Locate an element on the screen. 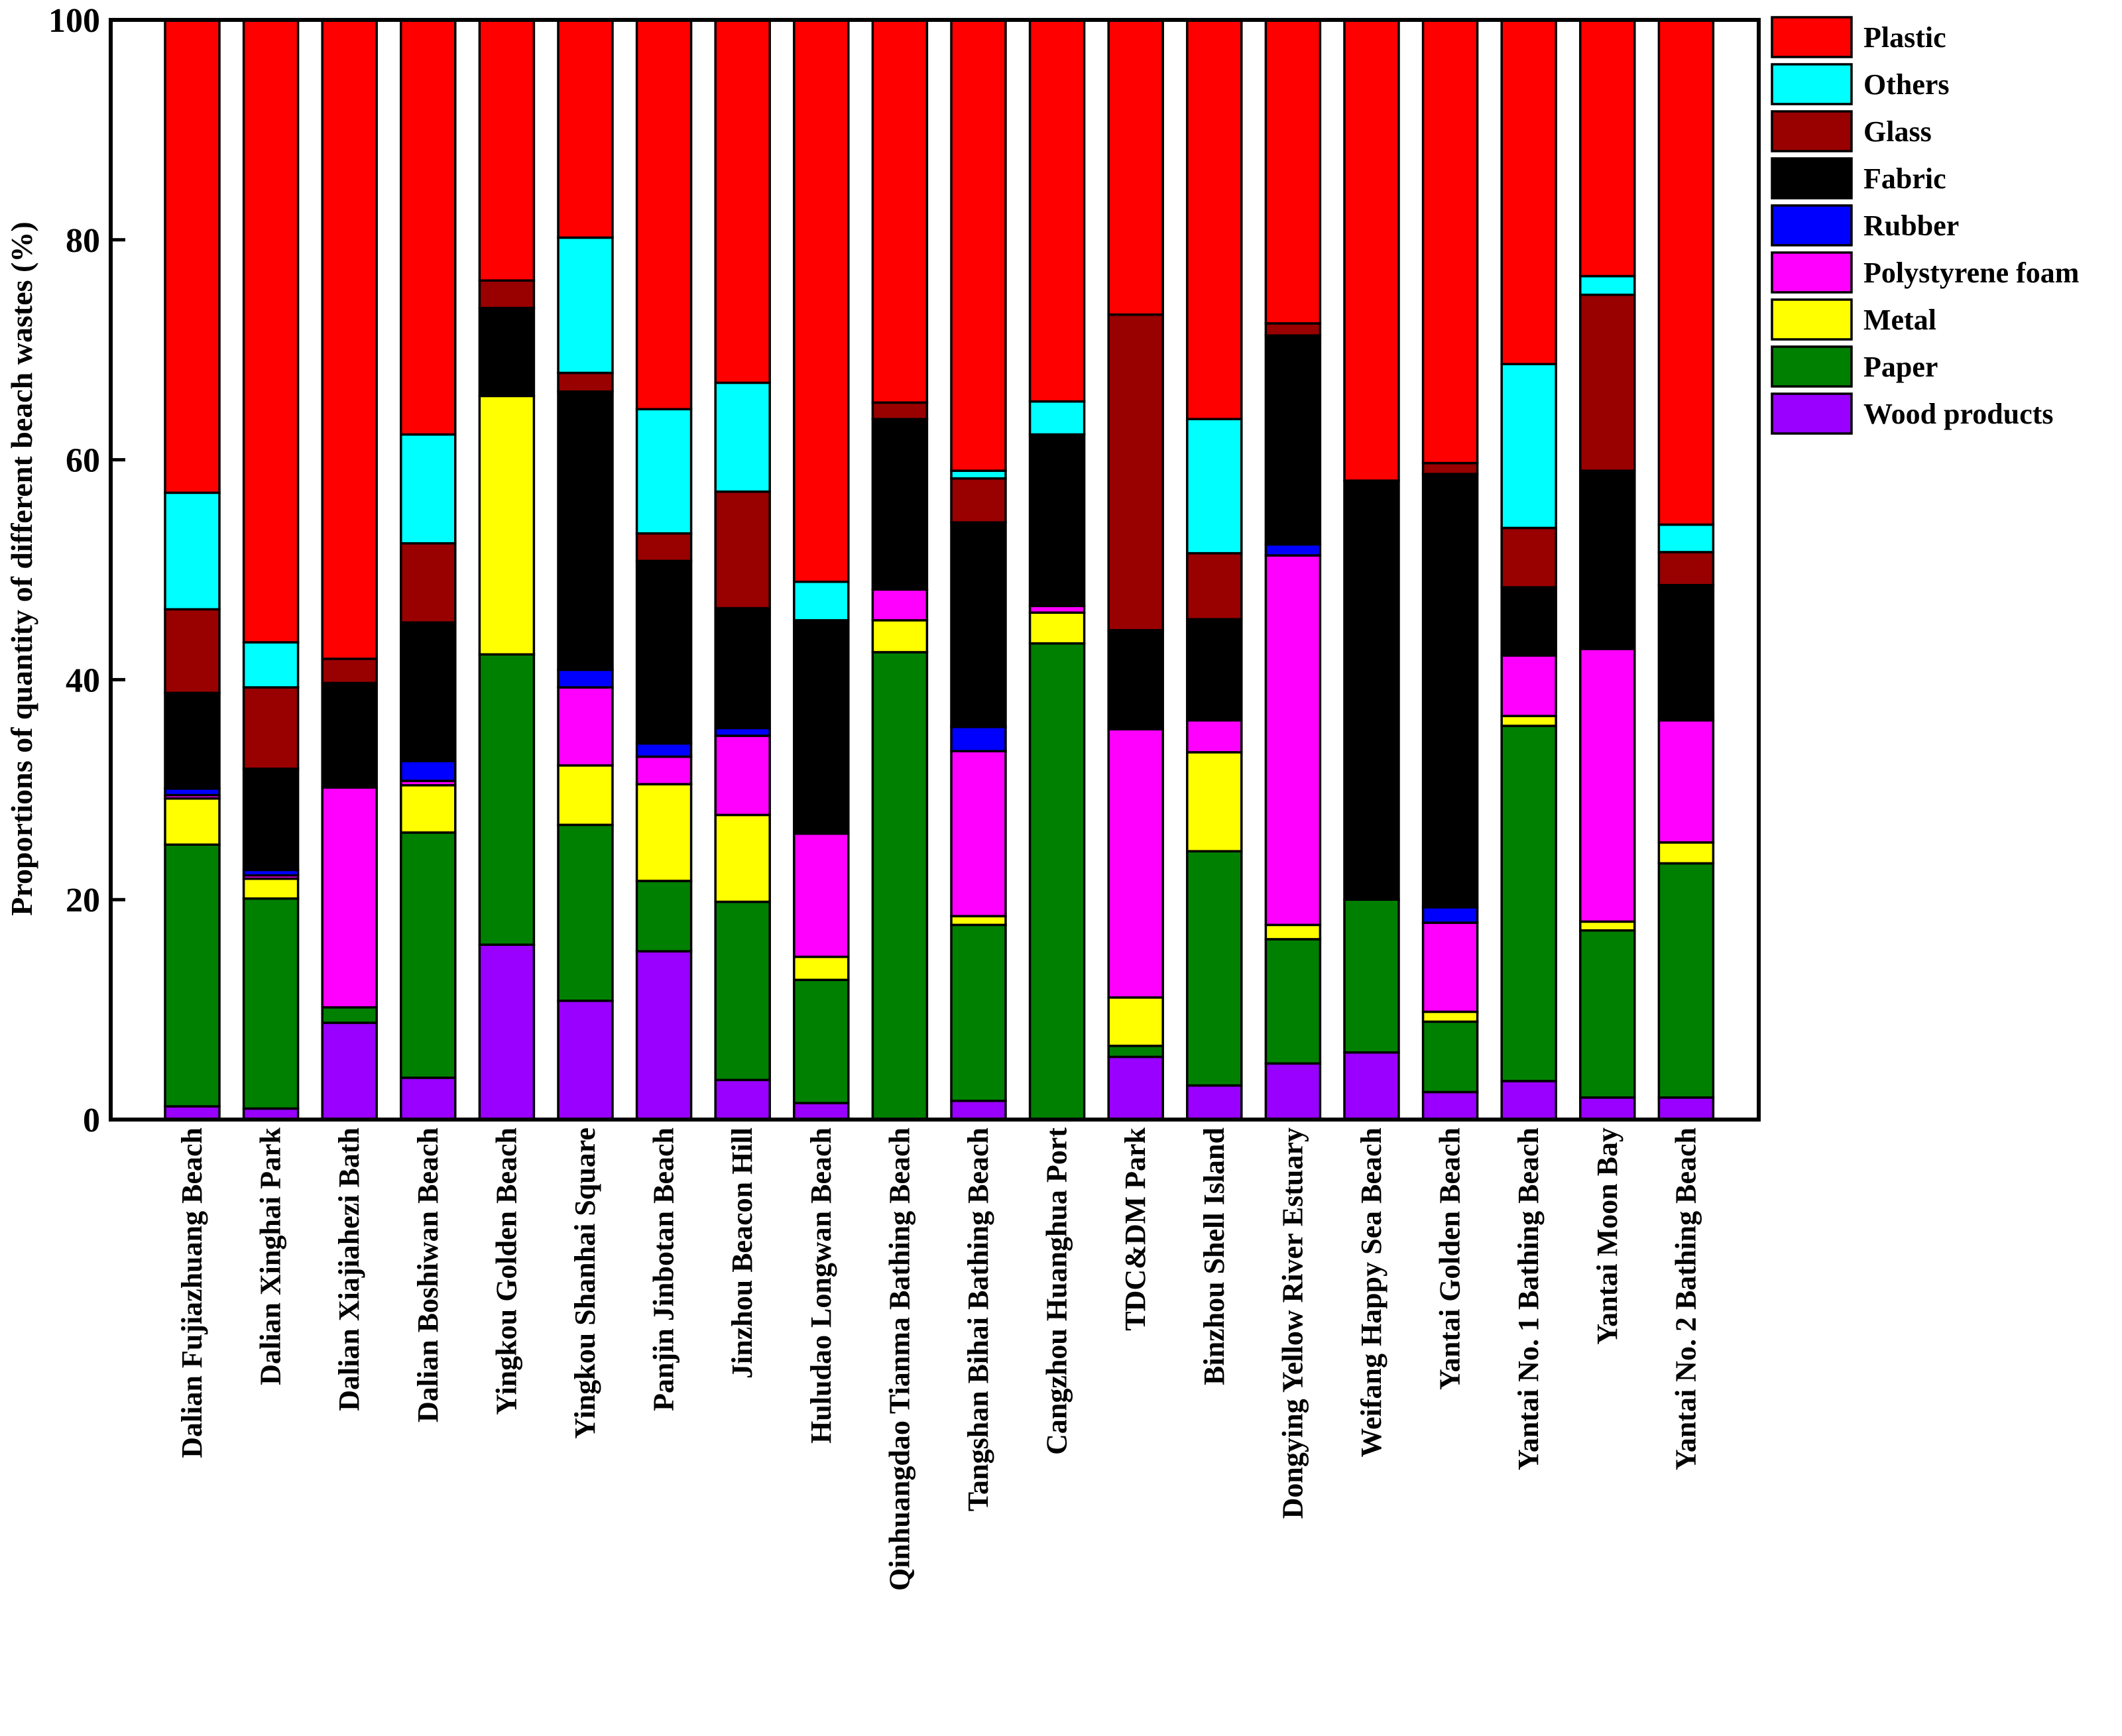 The image size is (2122, 1736). x-category-label-20: Yantai No. 2 Bathing Beach is located at coordinates (1686, 1299).